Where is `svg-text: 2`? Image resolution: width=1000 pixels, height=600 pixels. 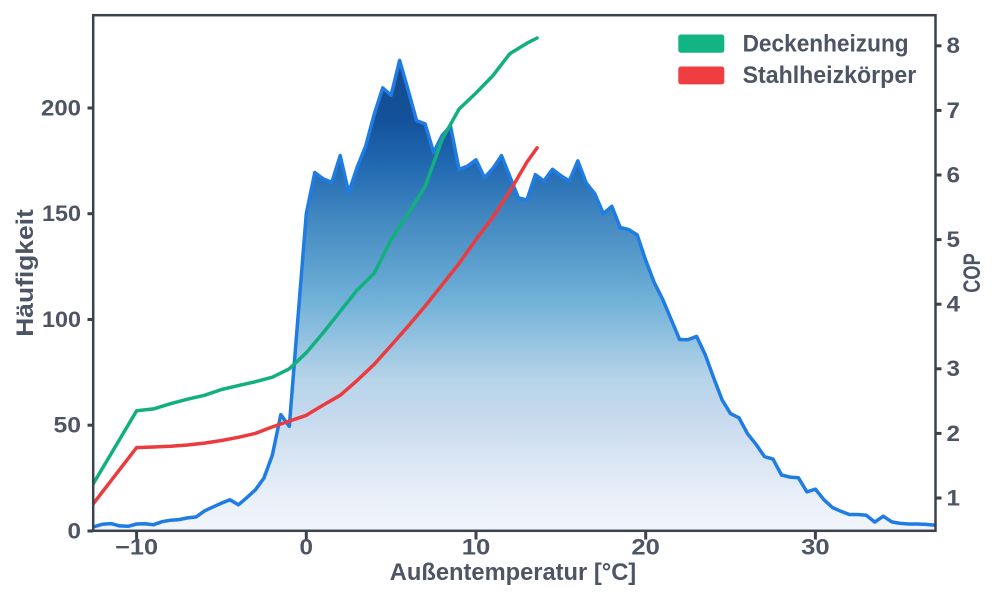
svg-text: 2 is located at coordinates (954, 433).